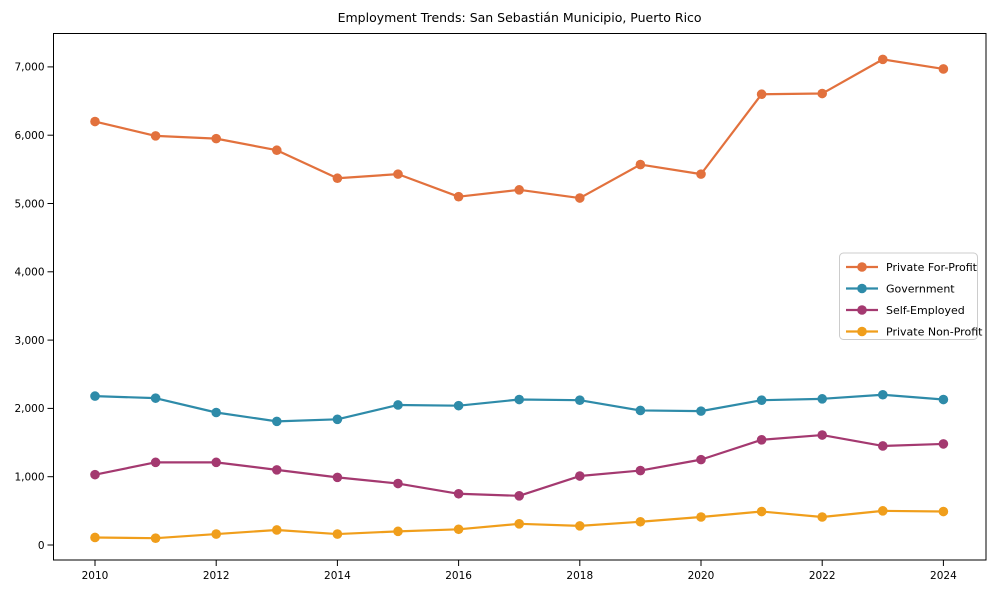 The width and height of the screenshot is (1000, 600). What do you see at coordinates (29, 478) in the screenshot?
I see `y-tick-label: 1,000` at bounding box center [29, 478].